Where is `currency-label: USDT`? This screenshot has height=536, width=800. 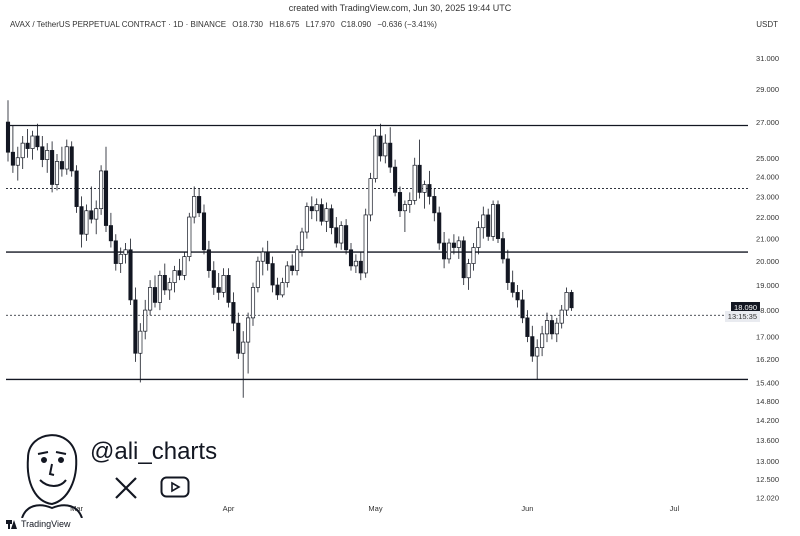 currency-label: USDT is located at coordinates (767, 24).